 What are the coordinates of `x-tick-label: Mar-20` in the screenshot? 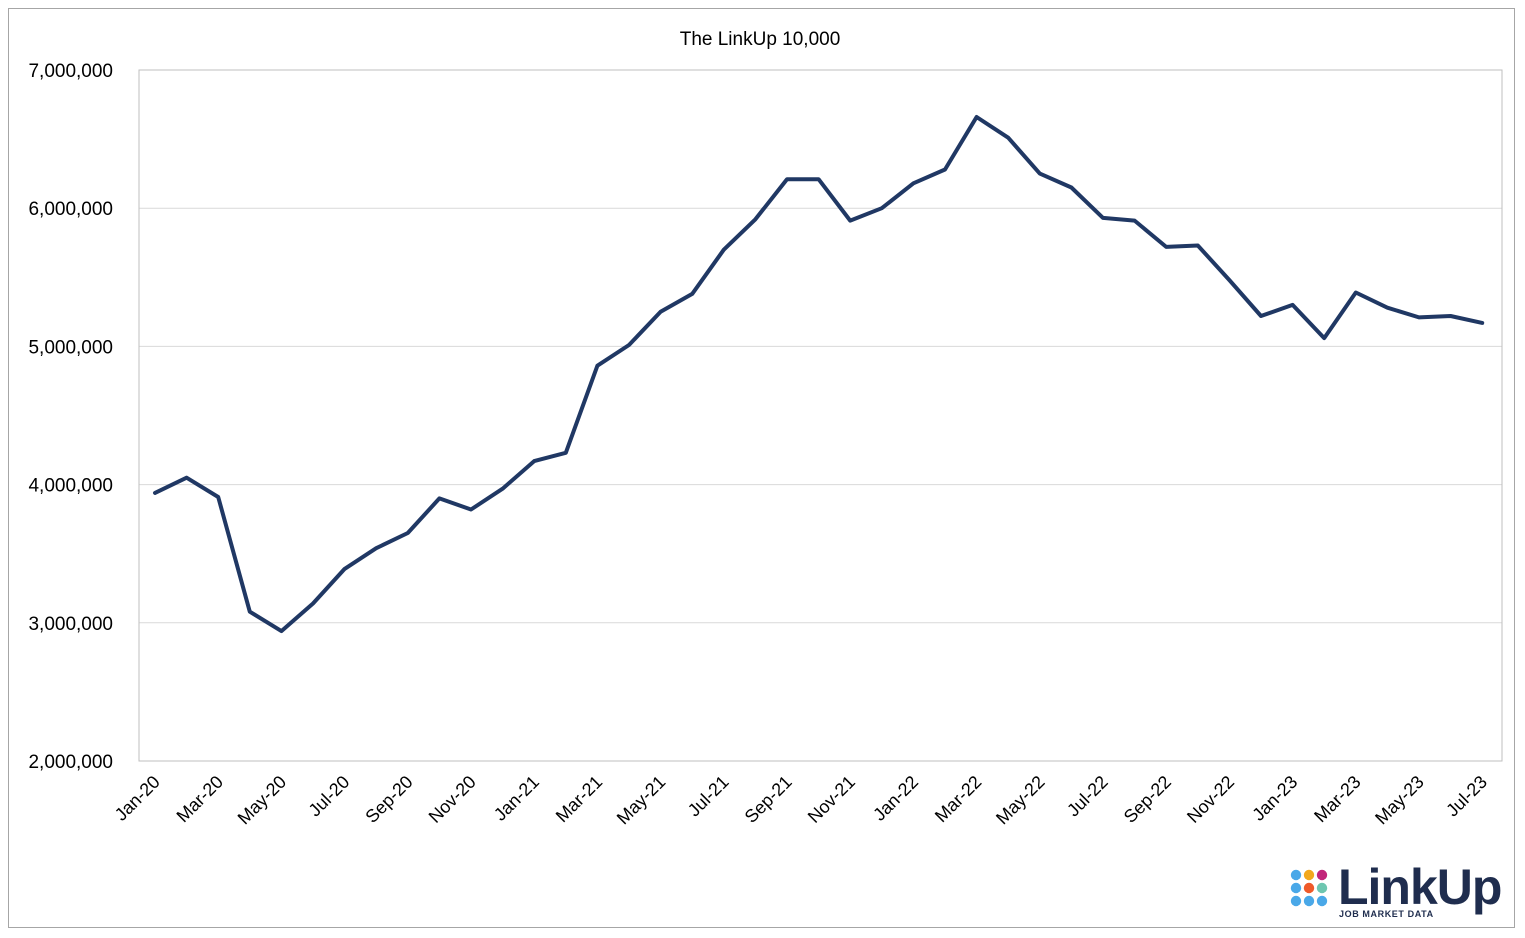 It's located at (200, 799).